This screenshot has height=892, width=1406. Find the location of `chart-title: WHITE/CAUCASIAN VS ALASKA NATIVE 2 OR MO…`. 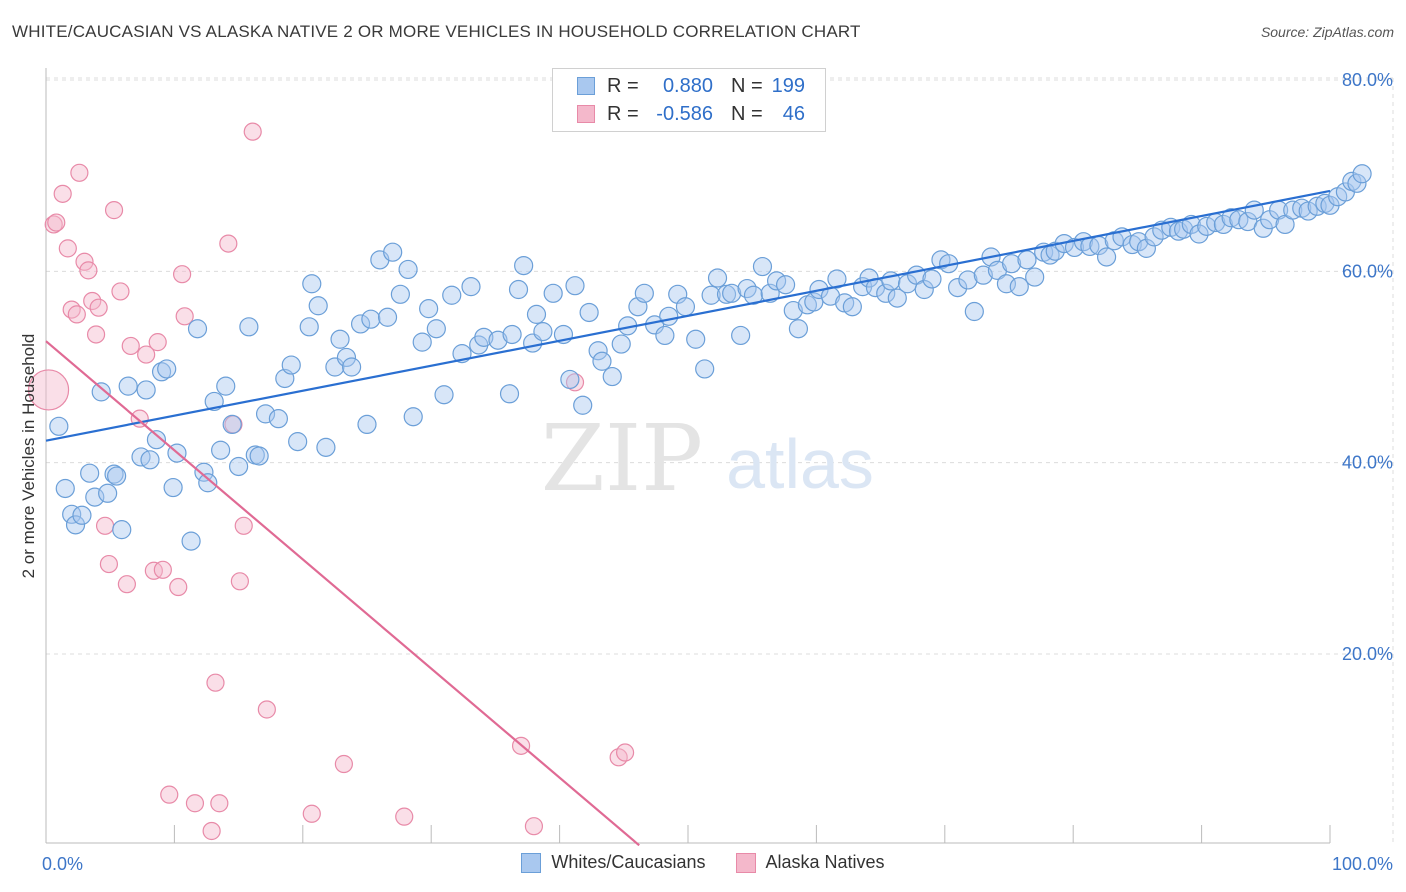

chart-title: WHITE/CAUCASIAN VS ALASKA NATIVE 2 OR MO… is located at coordinates (436, 31).